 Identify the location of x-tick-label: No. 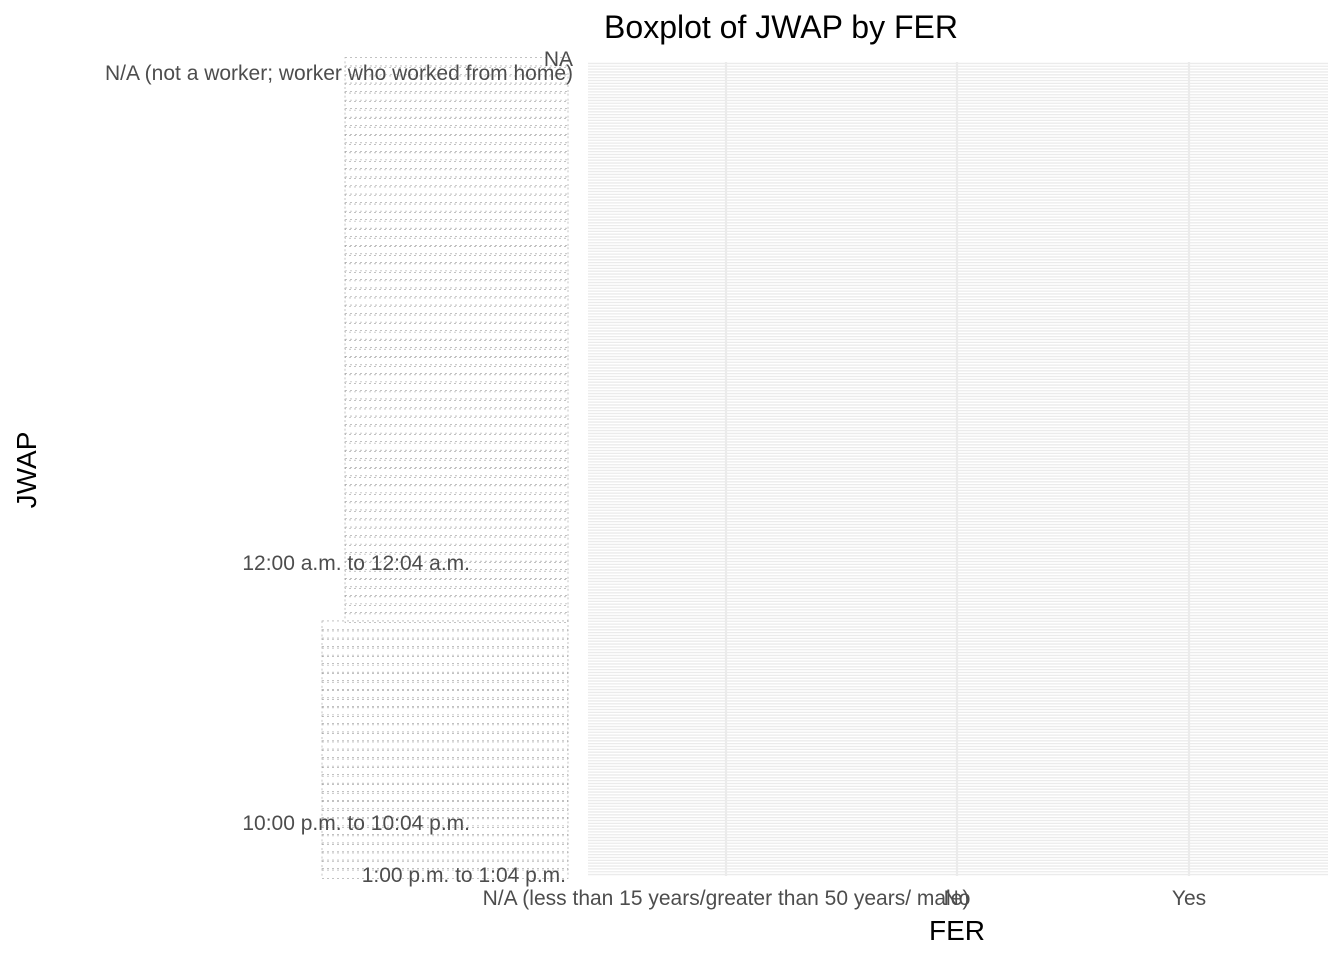
(957, 898).